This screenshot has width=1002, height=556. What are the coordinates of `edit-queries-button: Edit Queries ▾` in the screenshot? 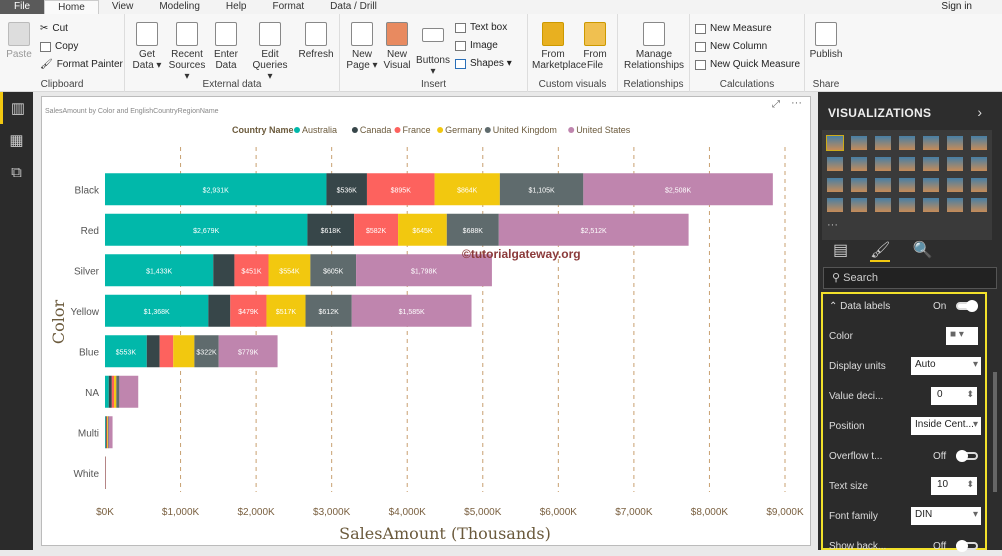 It's located at (270, 52).